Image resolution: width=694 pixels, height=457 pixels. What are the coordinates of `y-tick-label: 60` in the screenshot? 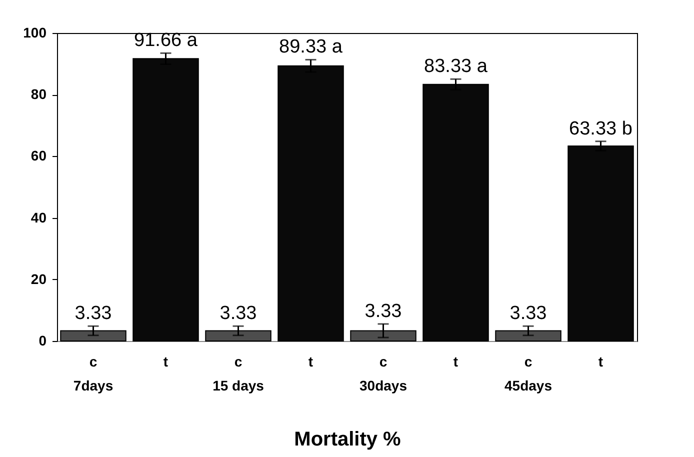 It's located at (38, 156).